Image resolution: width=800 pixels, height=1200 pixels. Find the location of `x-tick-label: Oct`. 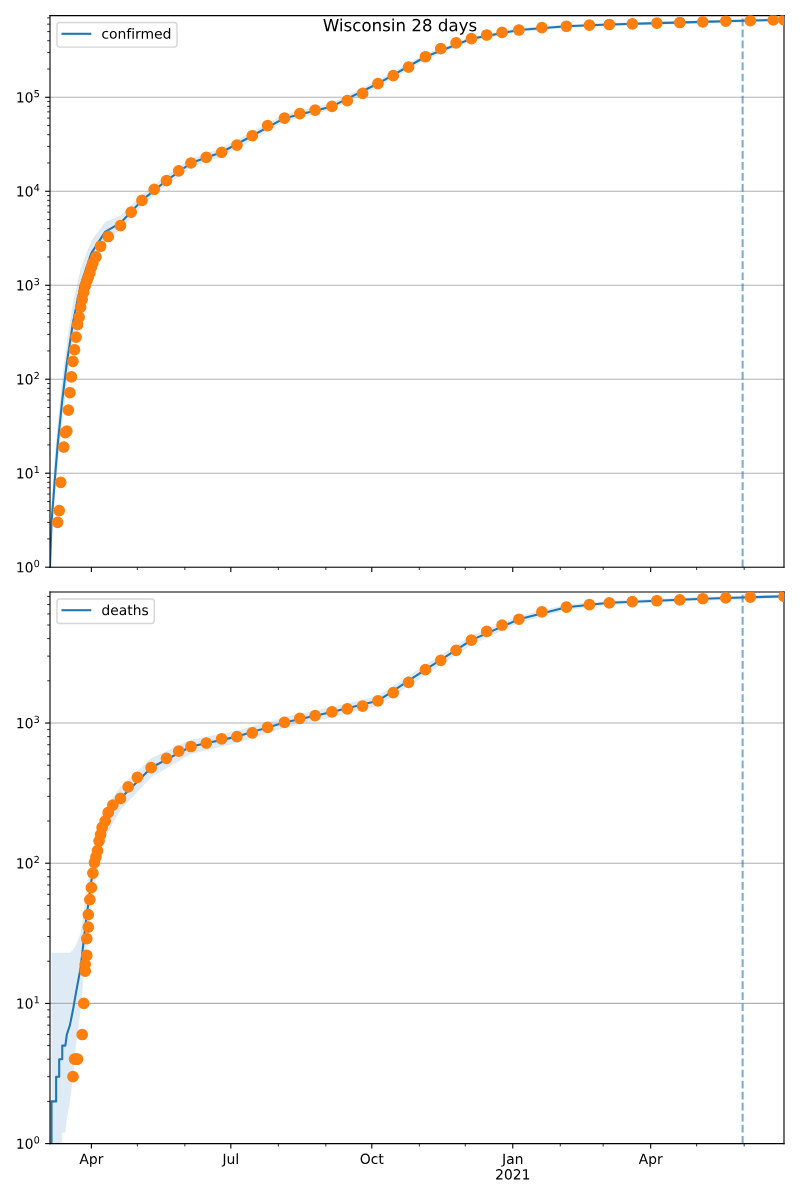

x-tick-label: Oct is located at coordinates (372, 1159).